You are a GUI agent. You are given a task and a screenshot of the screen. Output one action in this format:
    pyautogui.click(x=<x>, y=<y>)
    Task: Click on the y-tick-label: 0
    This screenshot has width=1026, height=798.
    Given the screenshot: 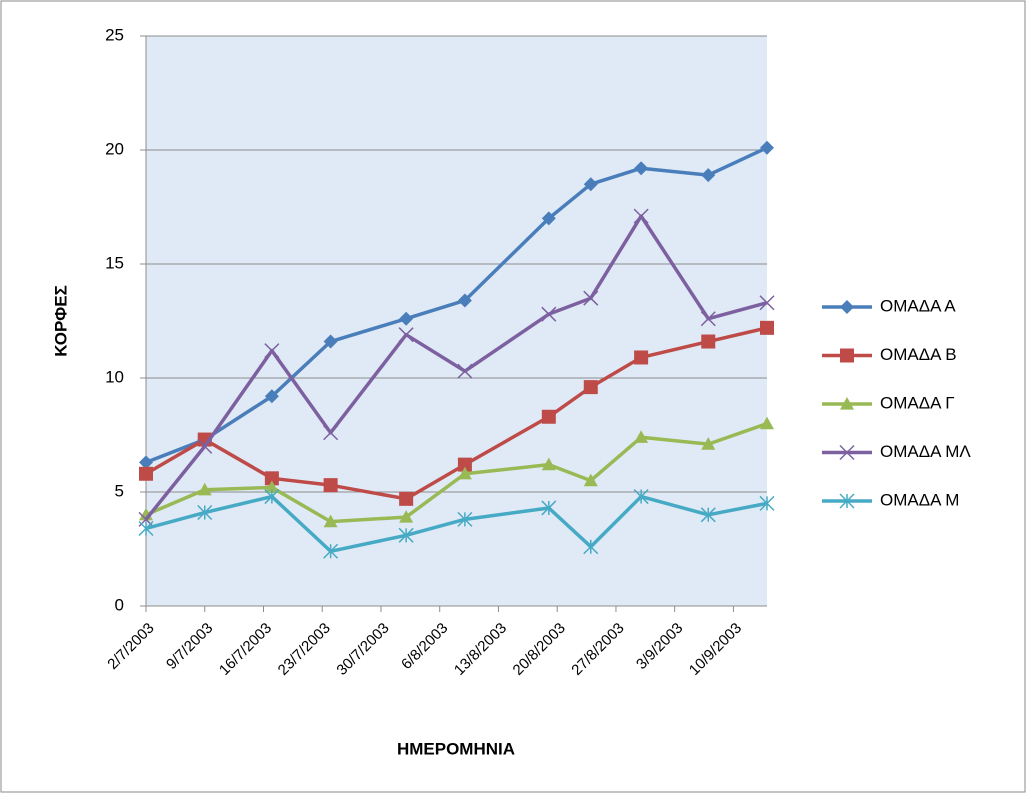 What is the action you would take?
    pyautogui.click(x=119, y=604)
    